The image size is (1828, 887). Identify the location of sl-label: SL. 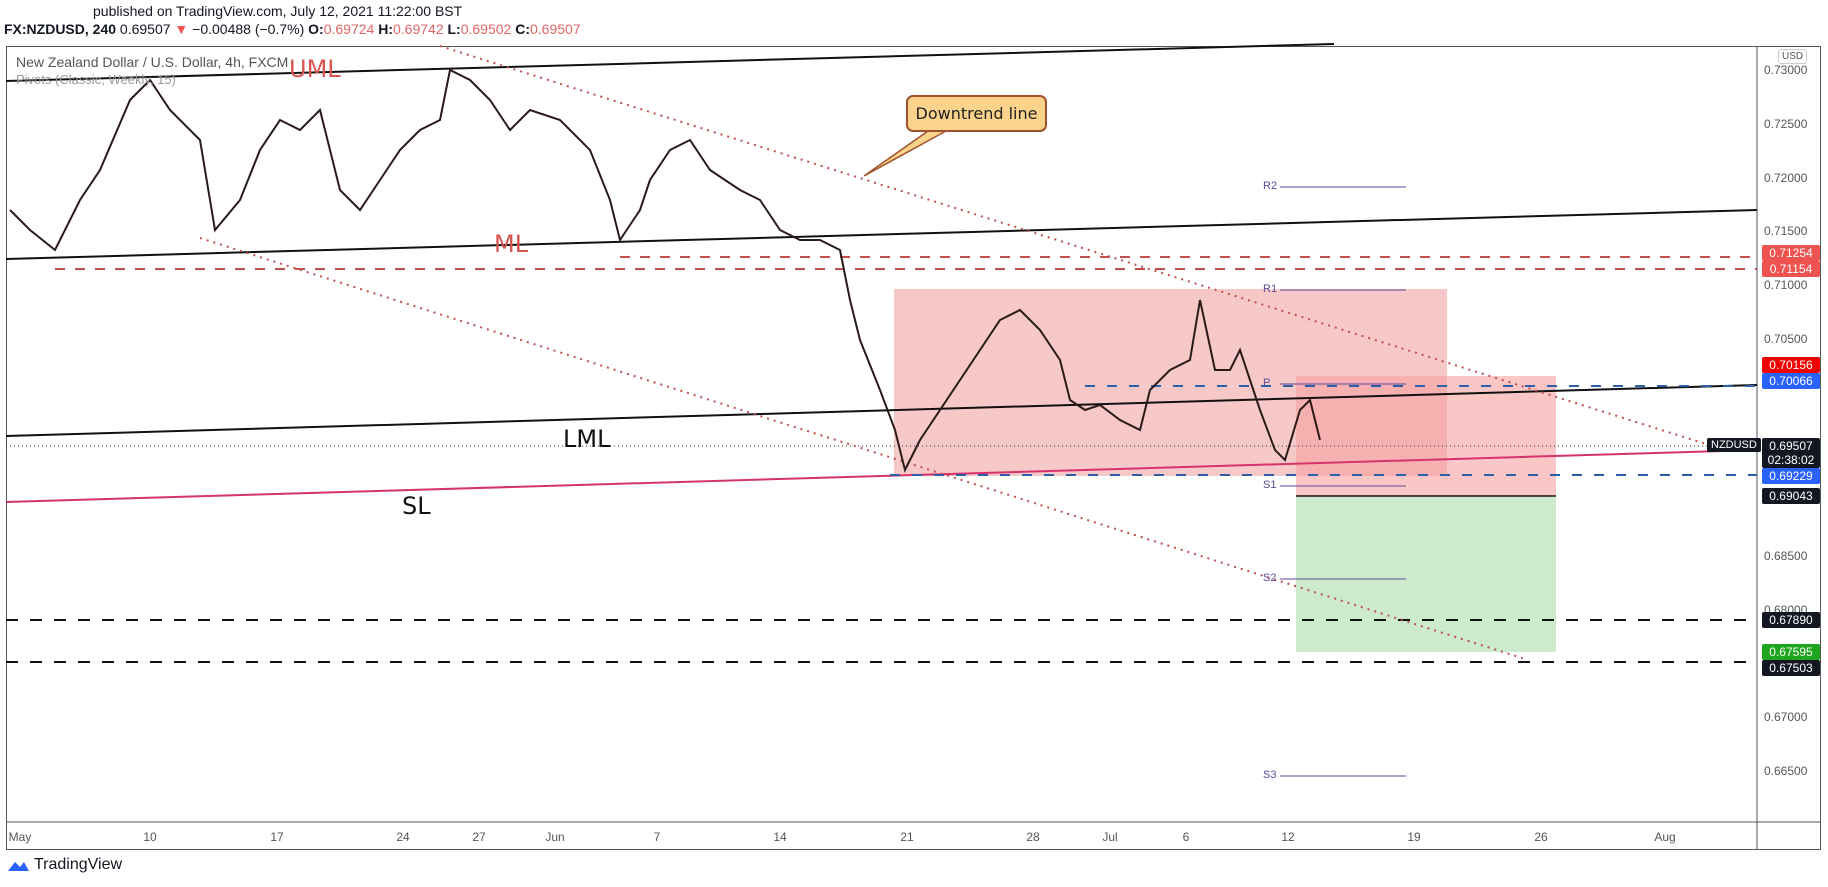
(416, 506).